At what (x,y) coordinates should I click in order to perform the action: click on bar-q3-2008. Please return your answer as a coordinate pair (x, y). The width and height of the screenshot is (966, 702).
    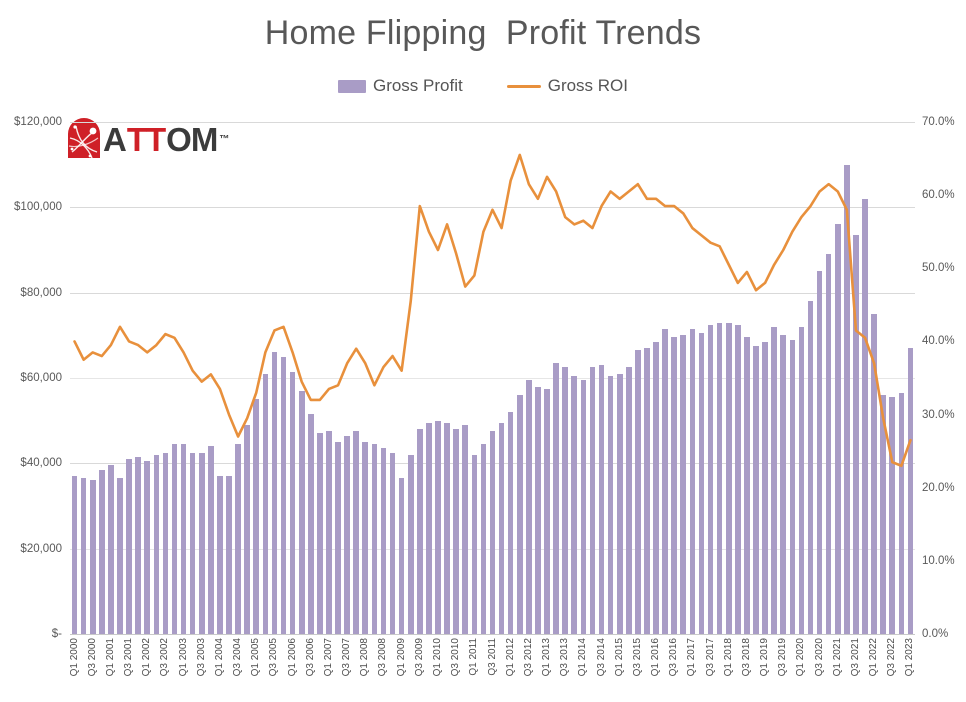
    Looking at the image, I should click on (383, 541).